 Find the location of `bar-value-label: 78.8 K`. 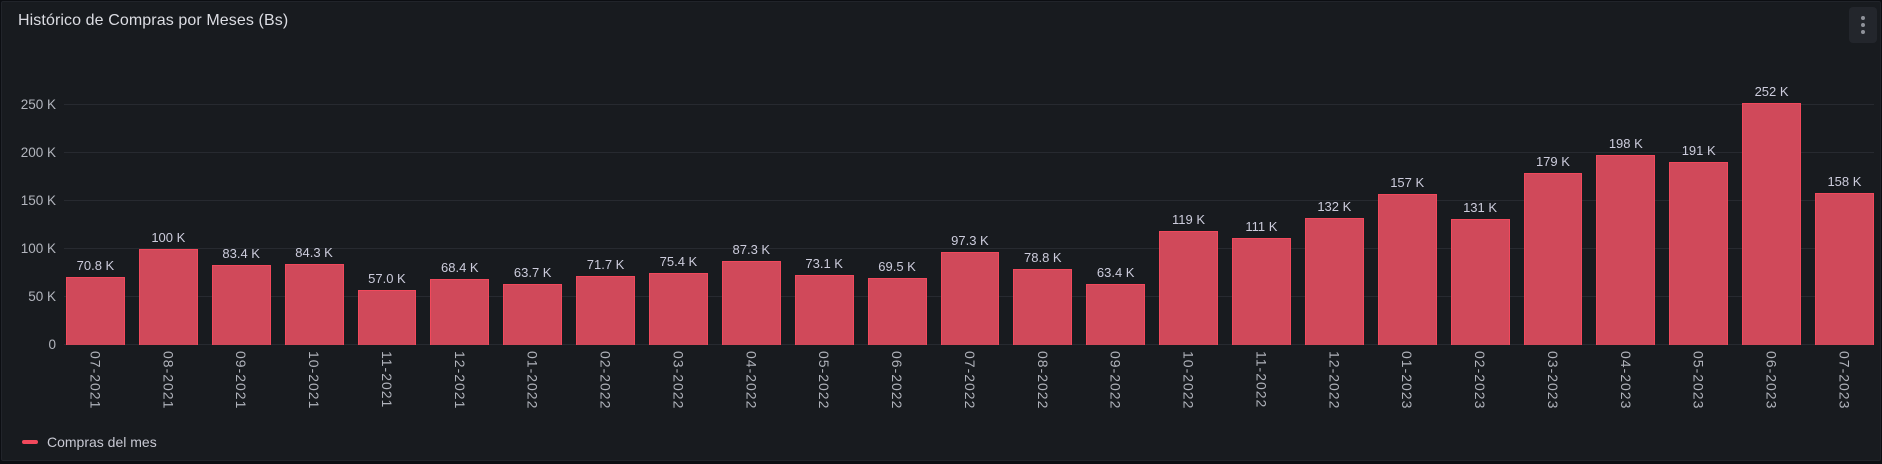

bar-value-label: 78.8 K is located at coordinates (1043, 258).